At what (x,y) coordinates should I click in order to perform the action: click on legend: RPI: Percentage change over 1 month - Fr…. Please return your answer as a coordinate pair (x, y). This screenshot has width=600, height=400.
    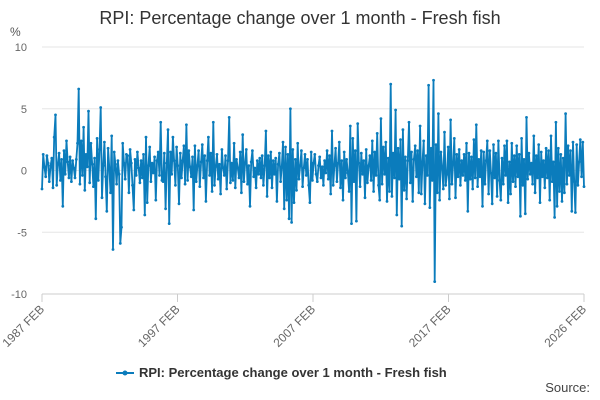
    Looking at the image, I should click on (281, 372).